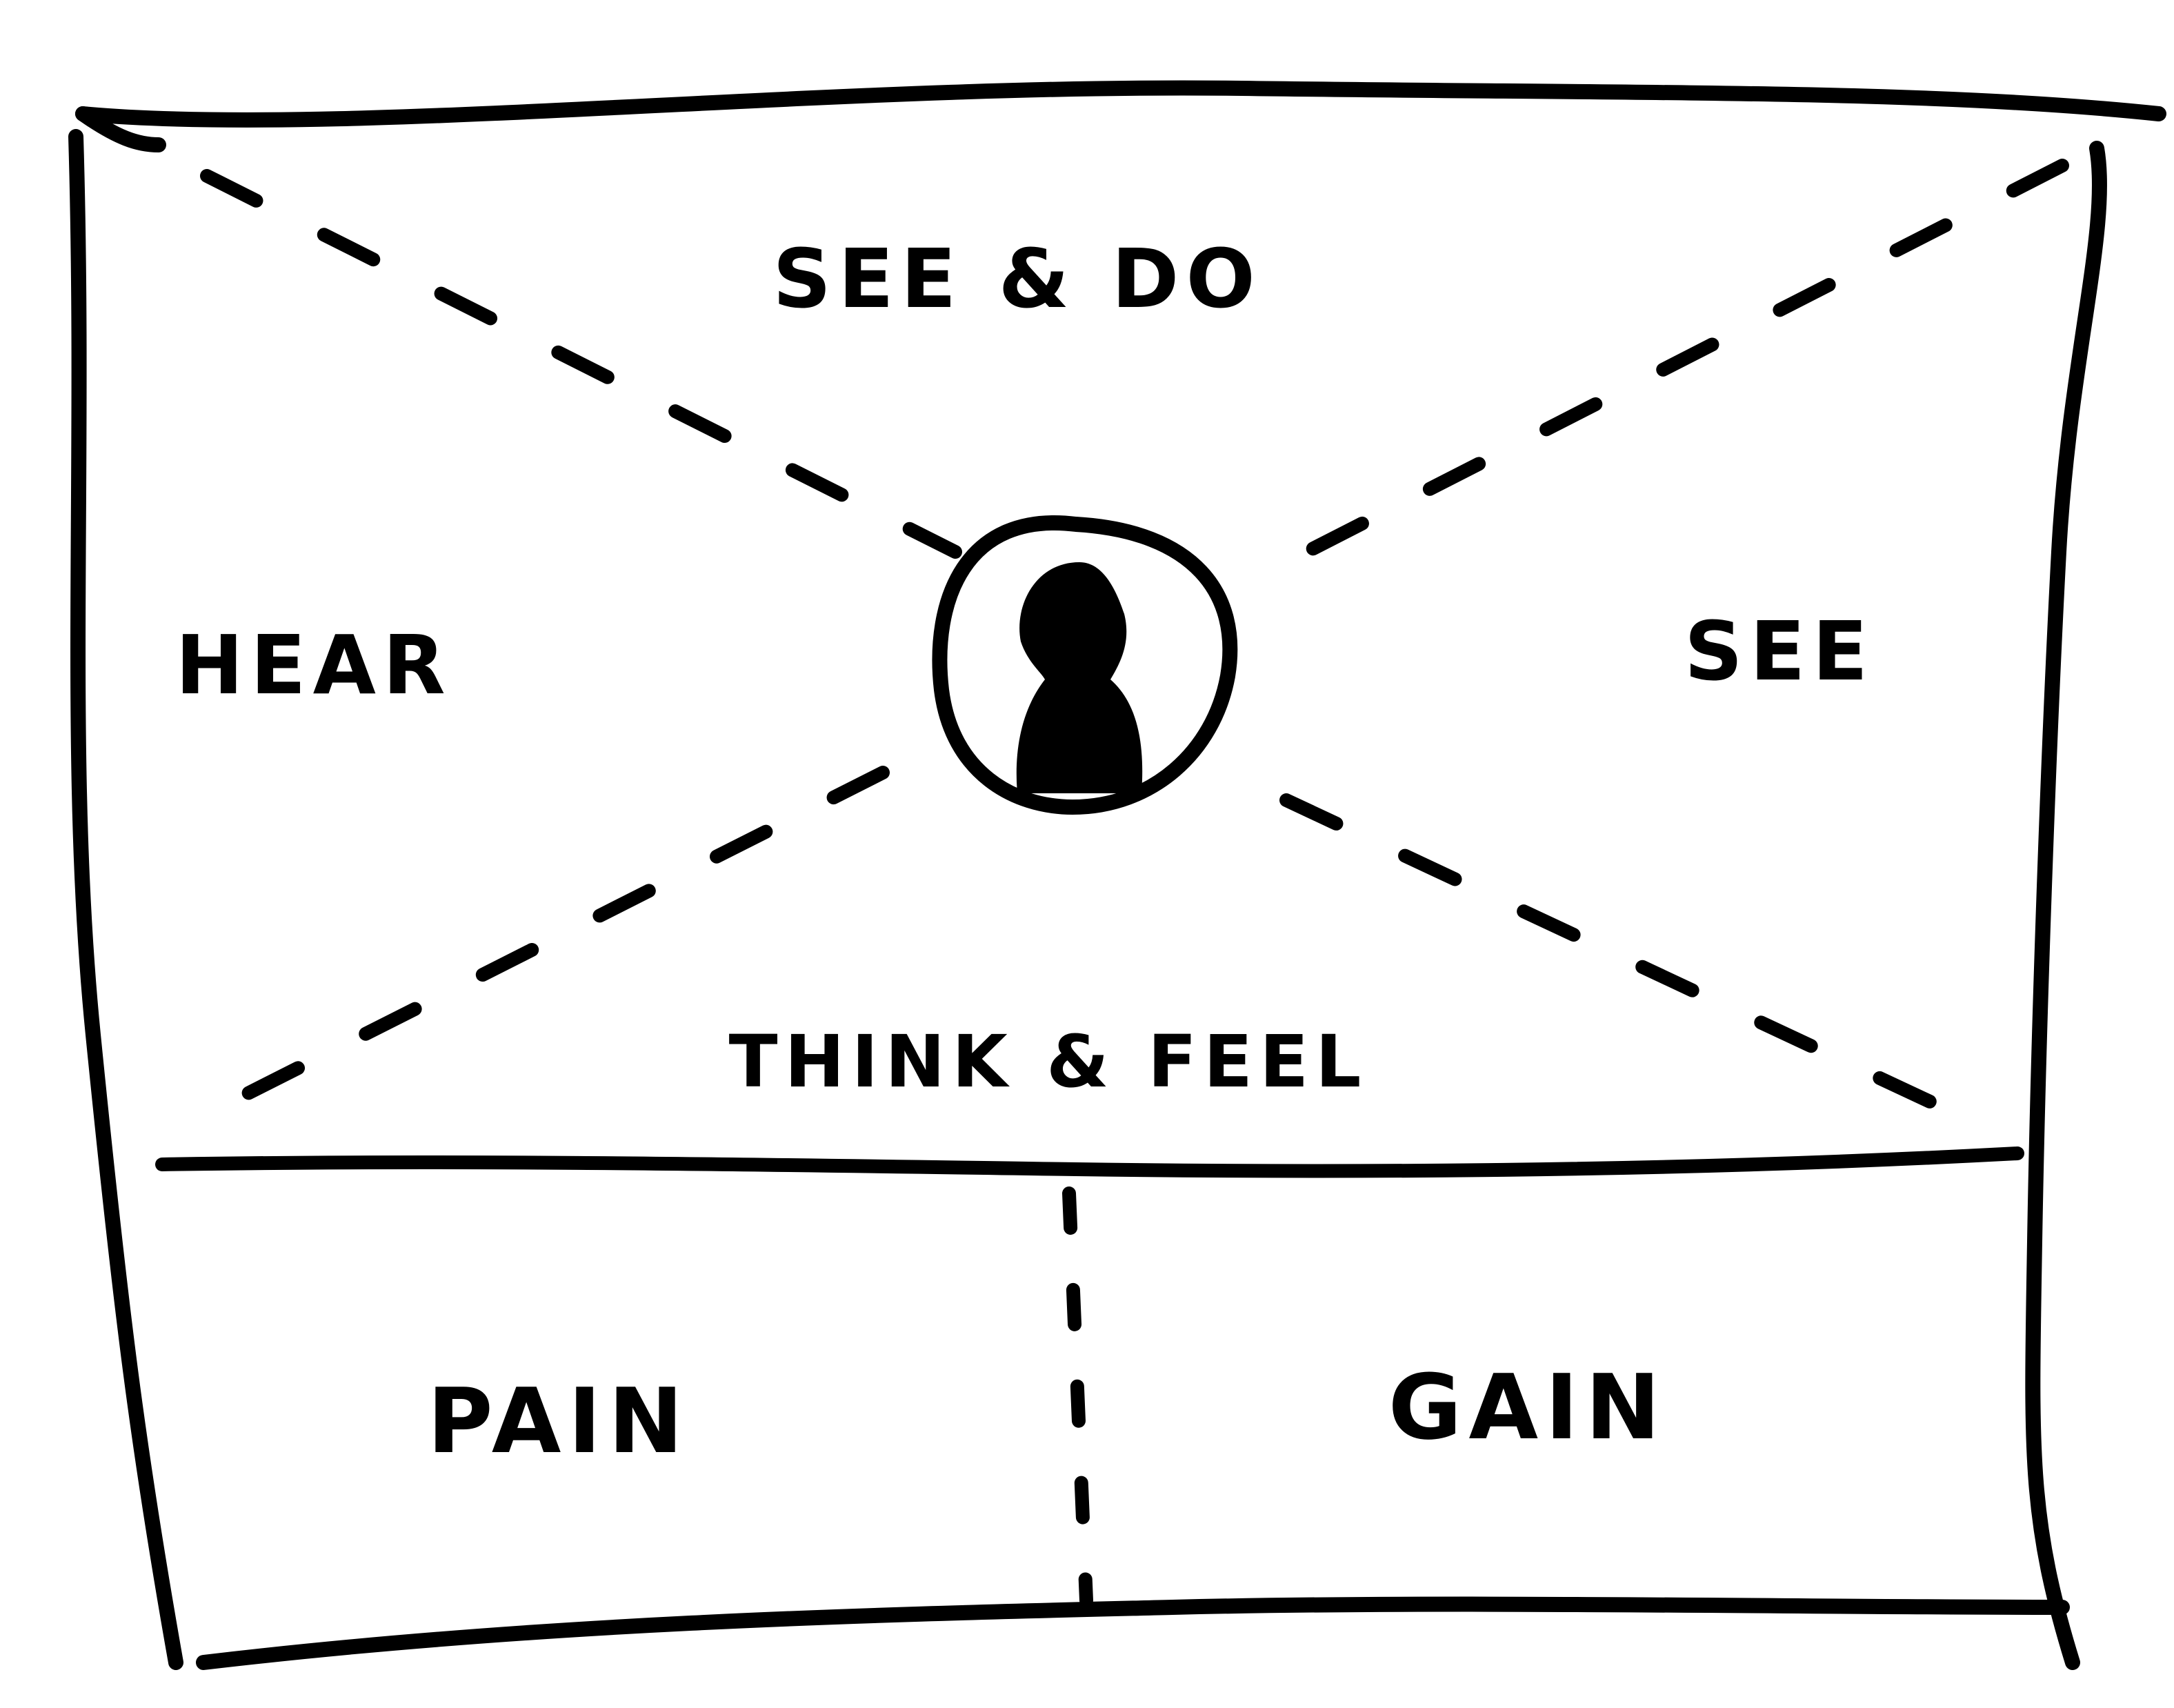 The width and height of the screenshot is (2174, 1708). What do you see at coordinates (559, 1421) in the screenshot?
I see `label-pain: PAIN` at bounding box center [559, 1421].